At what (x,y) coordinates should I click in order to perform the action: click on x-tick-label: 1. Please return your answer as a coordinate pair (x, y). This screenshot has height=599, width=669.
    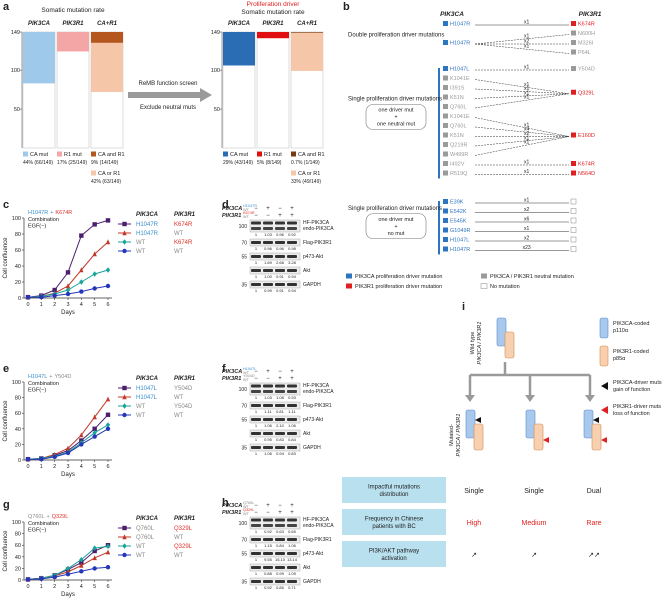
    Looking at the image, I should click on (41, 467).